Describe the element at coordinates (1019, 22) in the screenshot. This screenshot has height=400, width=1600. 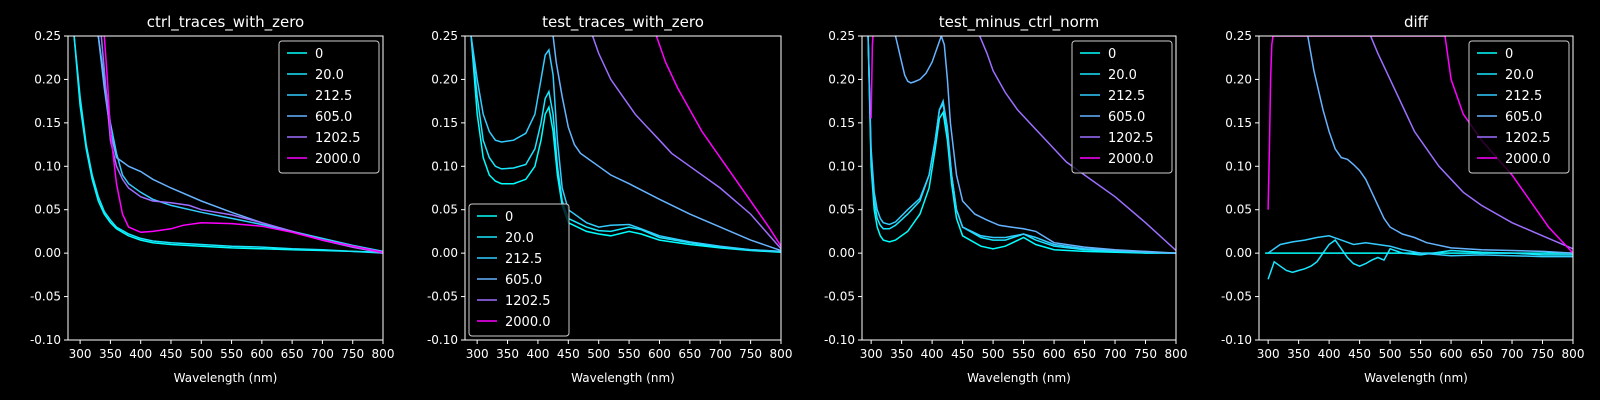
I see `chart-title: test_minus_ctrl_norm` at that location.